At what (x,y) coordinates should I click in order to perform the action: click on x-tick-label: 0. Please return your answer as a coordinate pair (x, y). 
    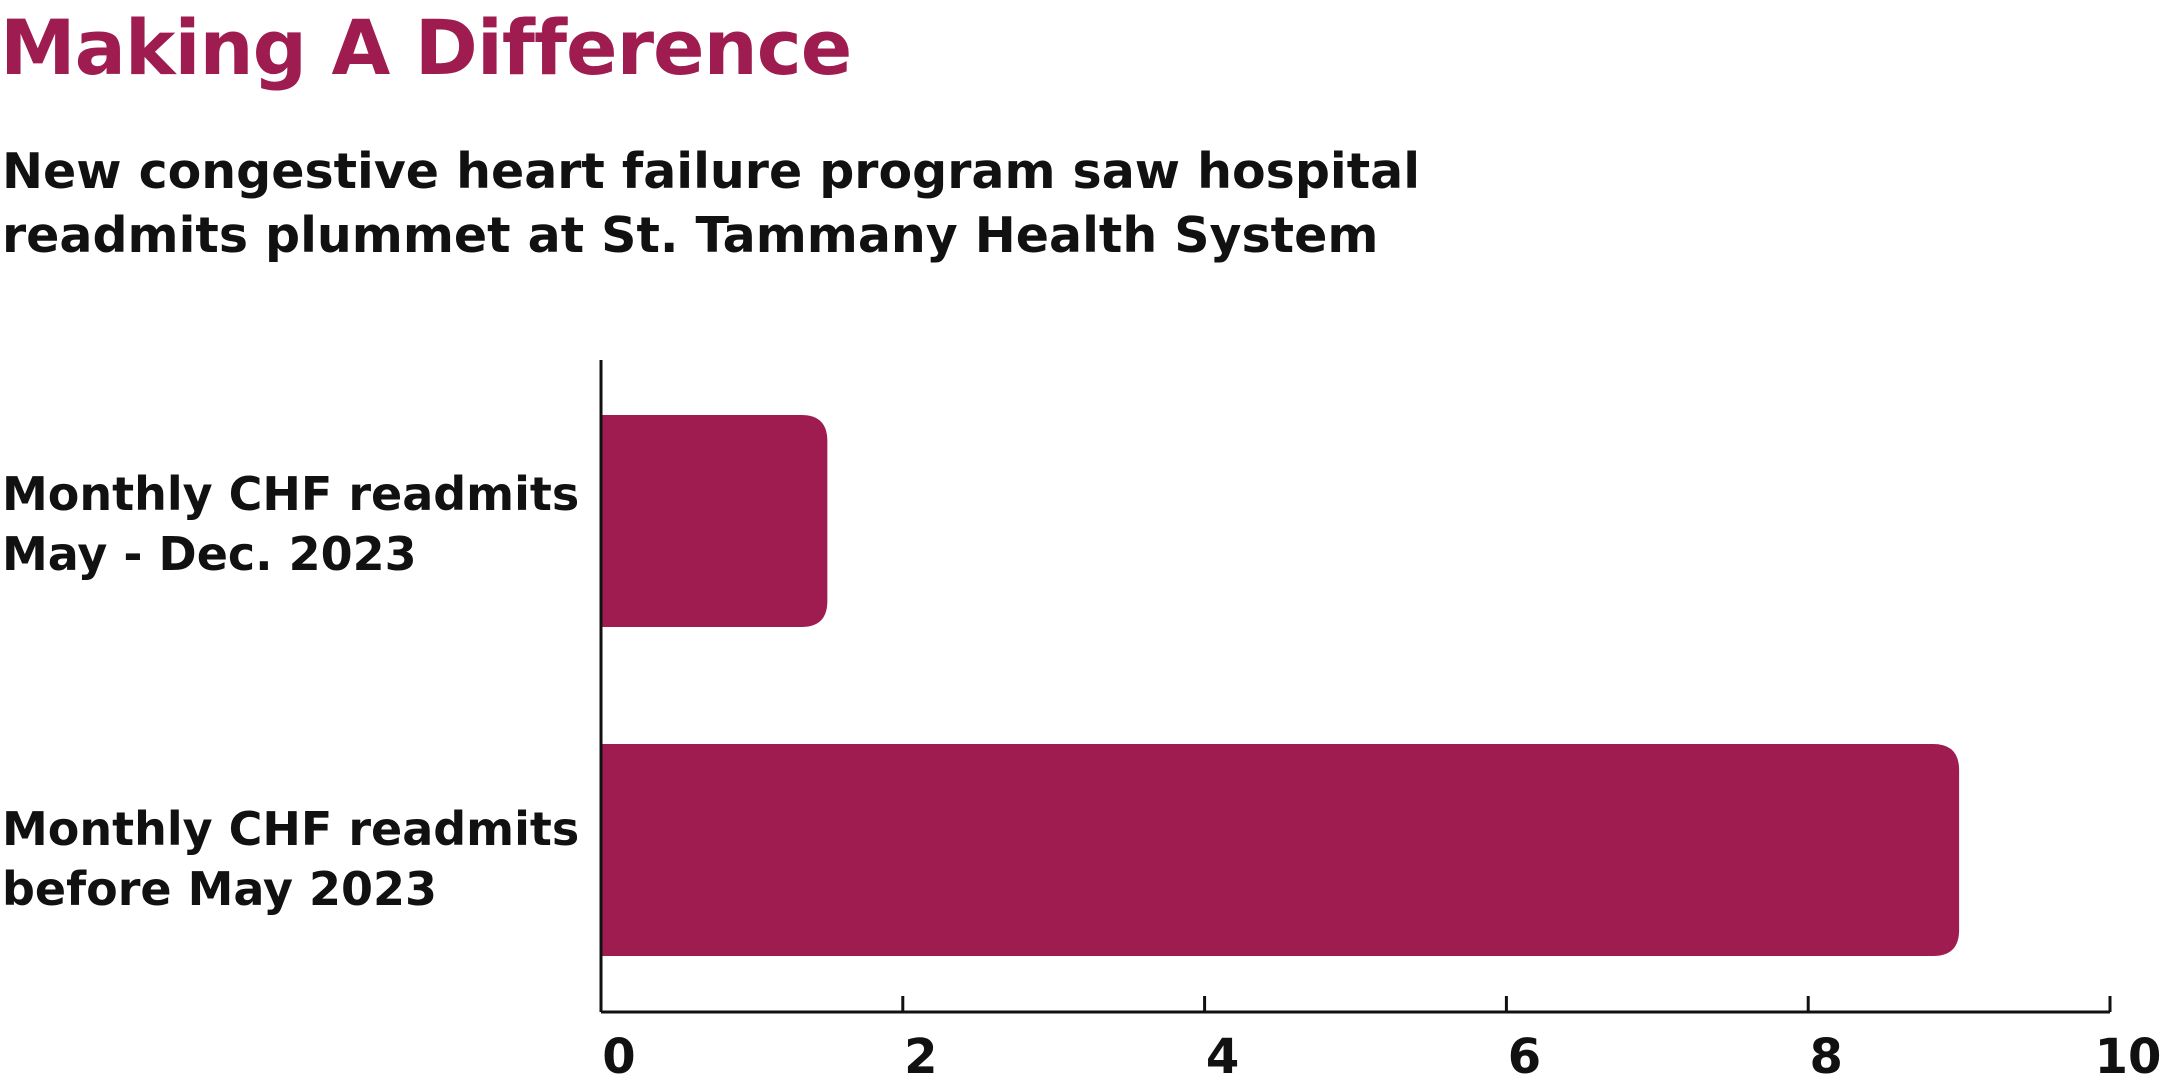
    Looking at the image, I should click on (618, 1057).